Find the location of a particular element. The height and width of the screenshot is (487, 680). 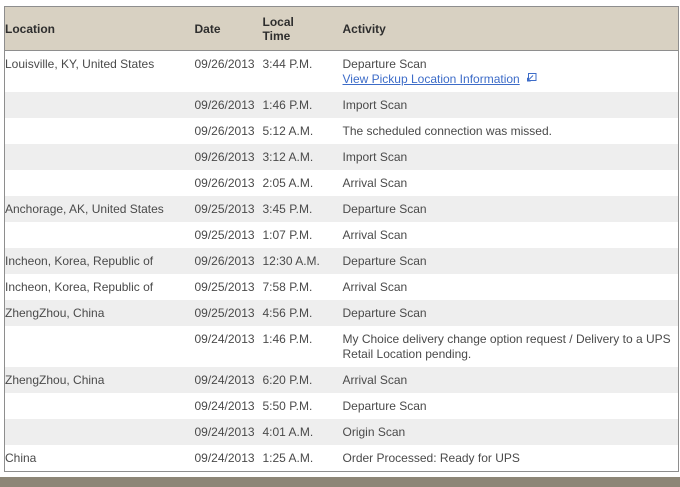

location-cell: Anchorage, AK, United States is located at coordinates (99, 209).